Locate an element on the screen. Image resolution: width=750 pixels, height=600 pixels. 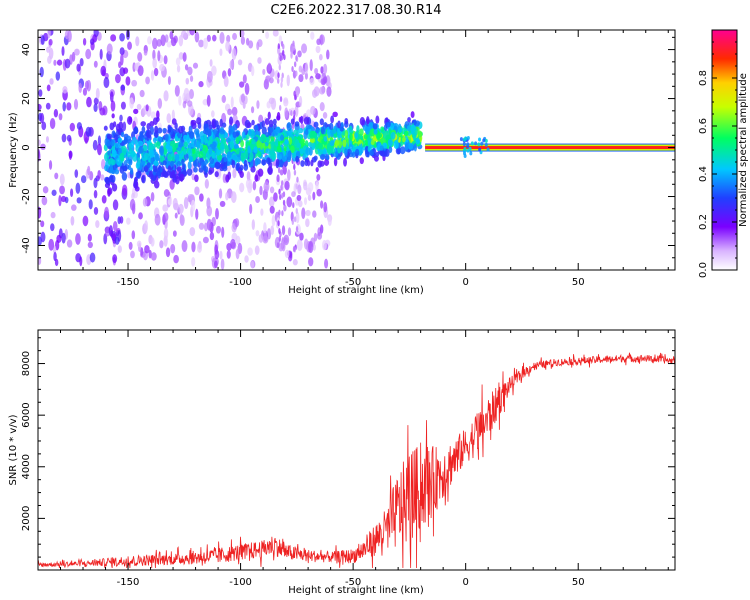
colorbar-tick-label: 0.2 is located at coordinates (703, 222).